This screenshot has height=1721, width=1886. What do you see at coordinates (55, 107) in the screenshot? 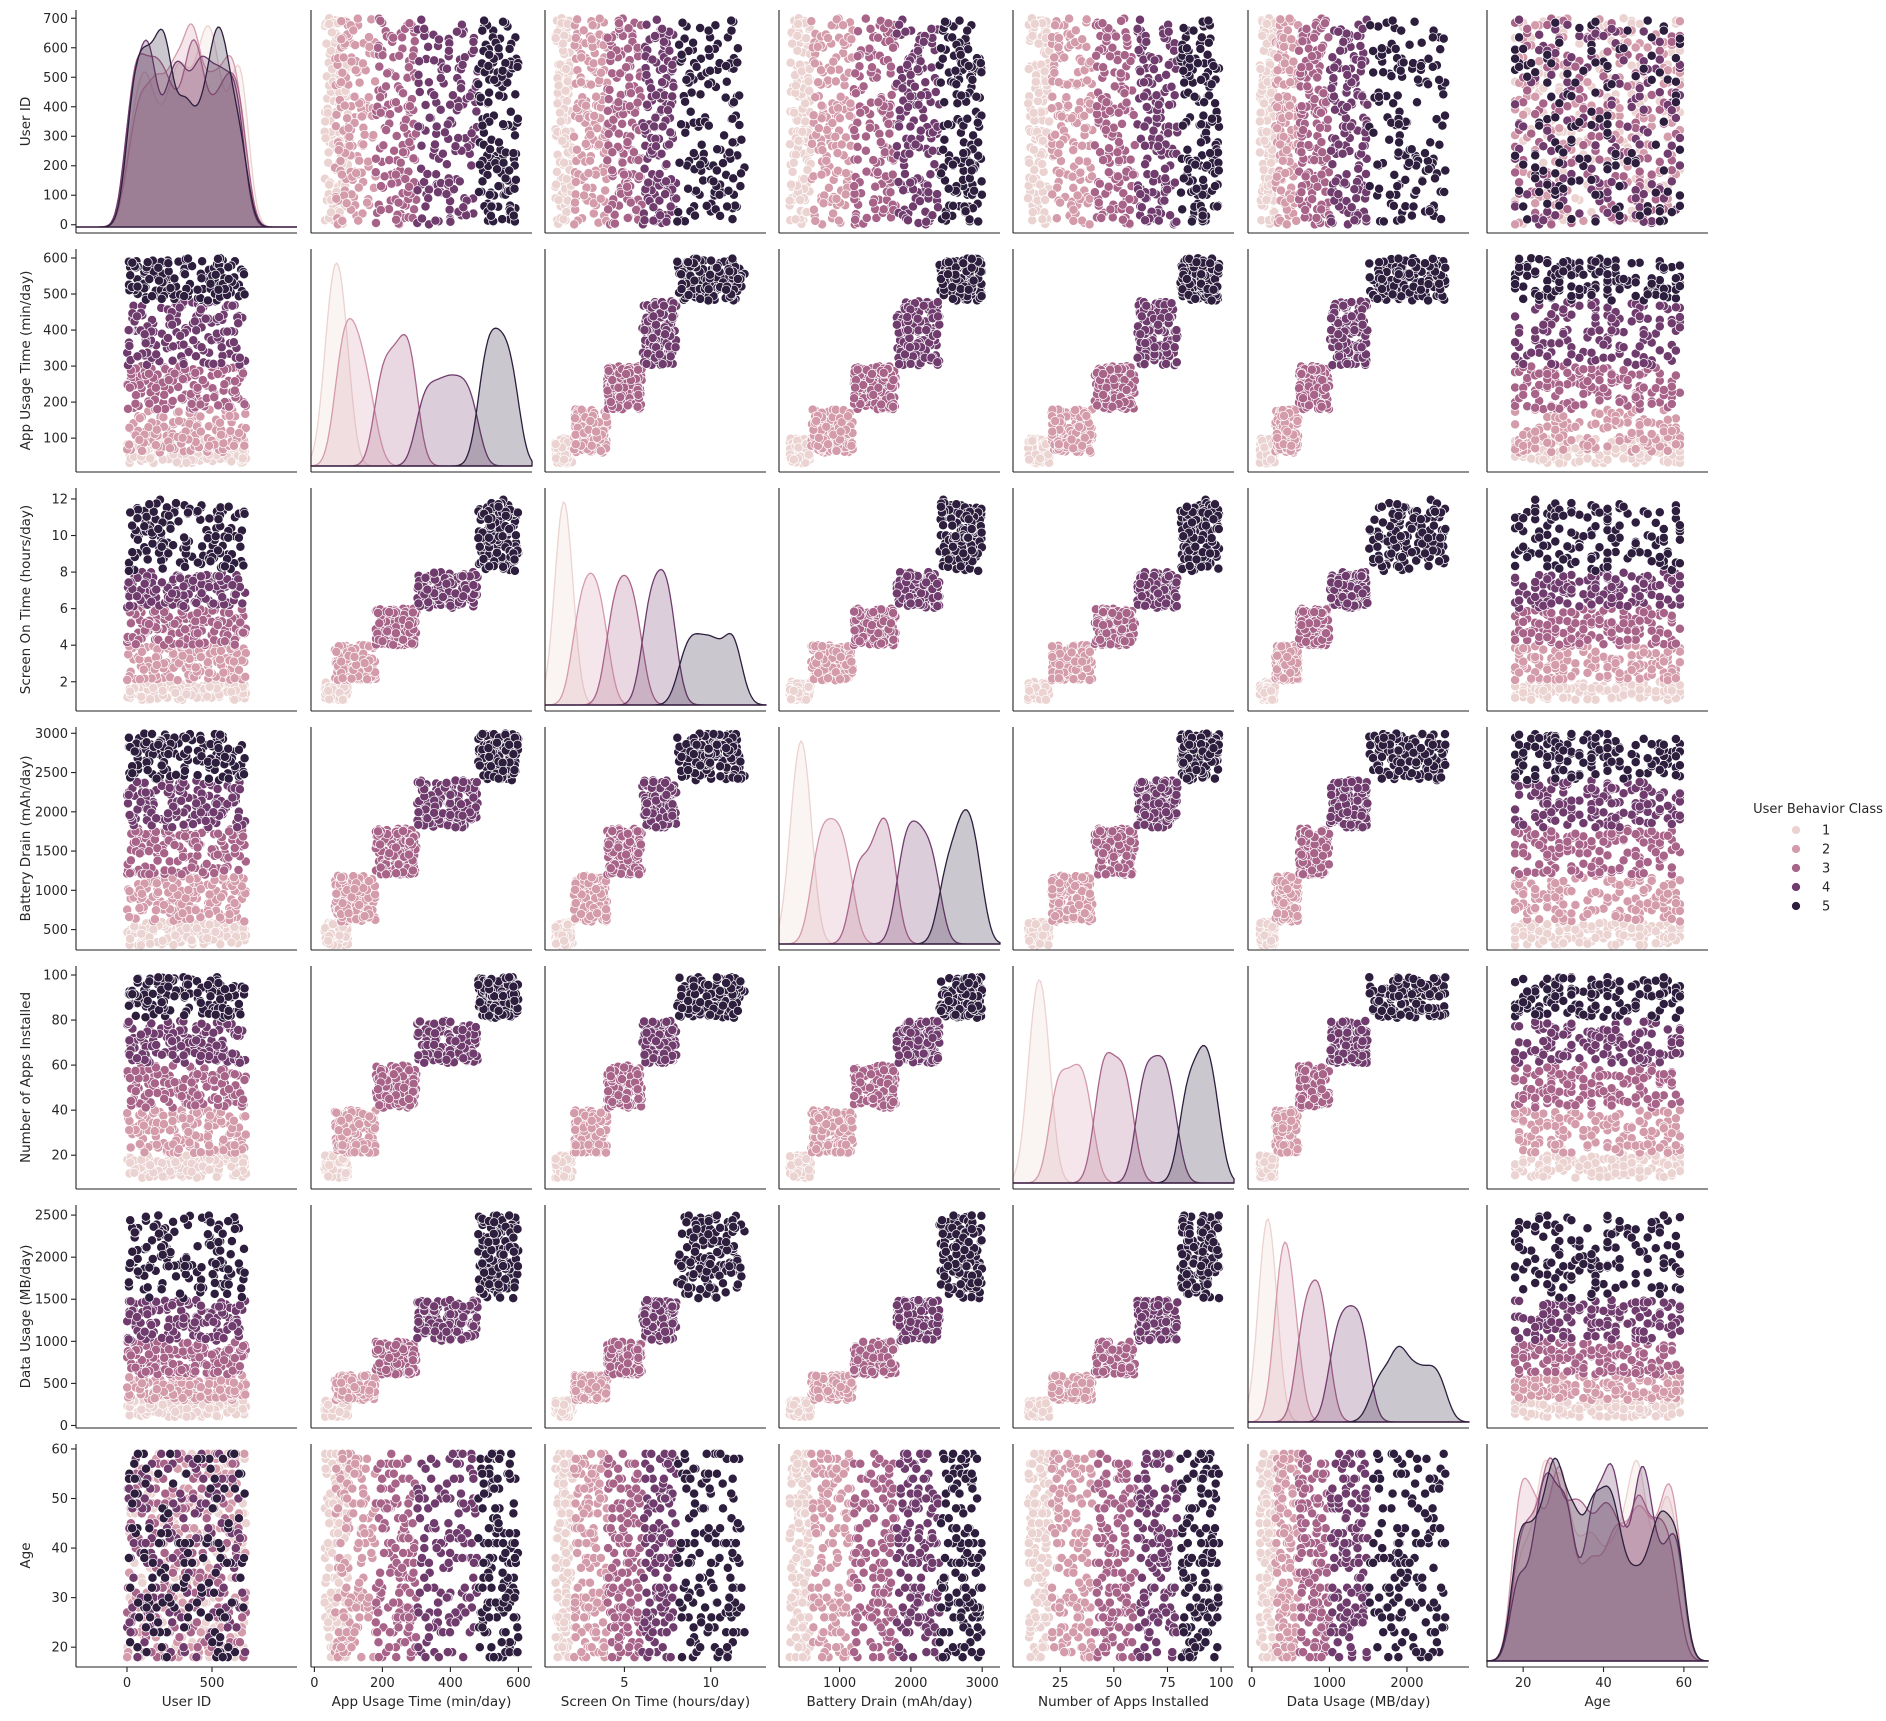
I see `y-tick-label: 400` at bounding box center [55, 107].